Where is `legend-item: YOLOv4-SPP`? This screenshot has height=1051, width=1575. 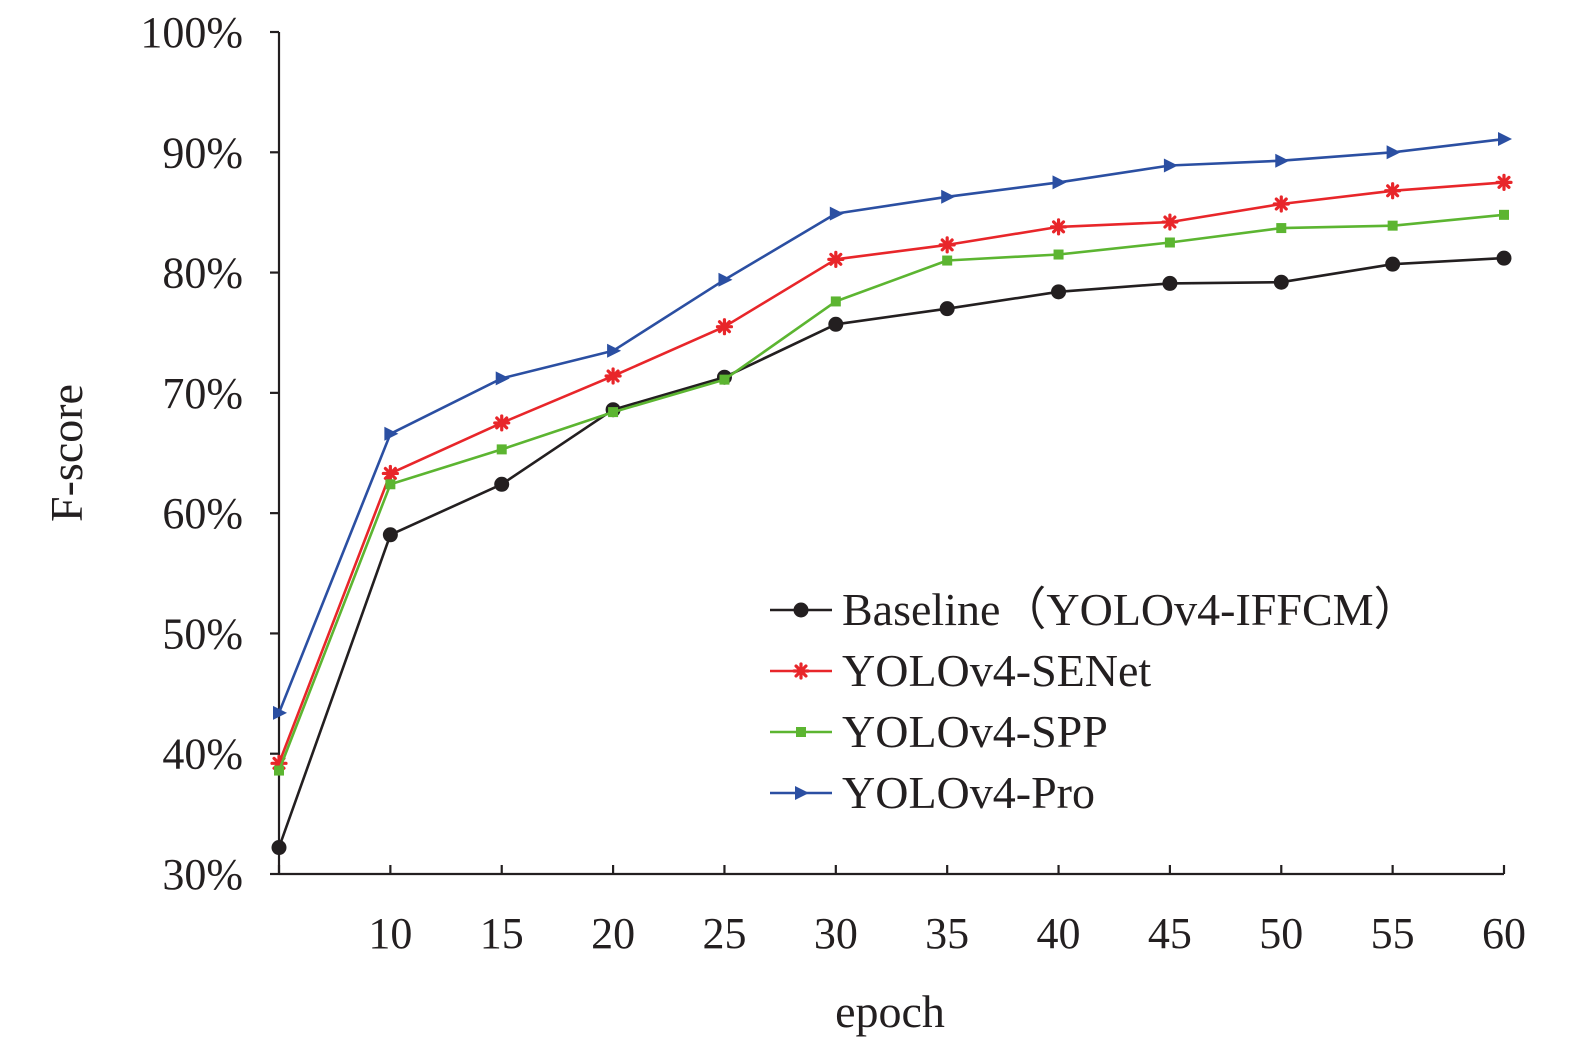
legend-item: YOLOv4-SPP is located at coordinates (939, 731).